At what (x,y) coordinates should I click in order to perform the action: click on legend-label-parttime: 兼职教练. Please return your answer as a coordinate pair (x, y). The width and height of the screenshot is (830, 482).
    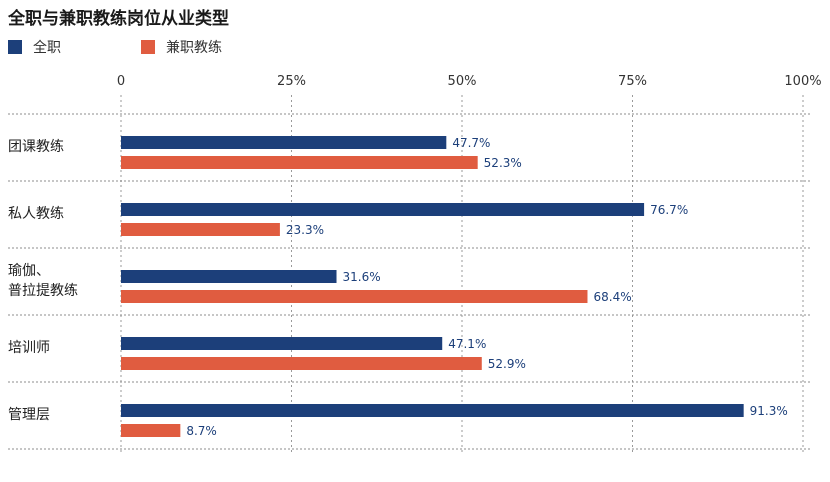
    Looking at the image, I should click on (194, 48).